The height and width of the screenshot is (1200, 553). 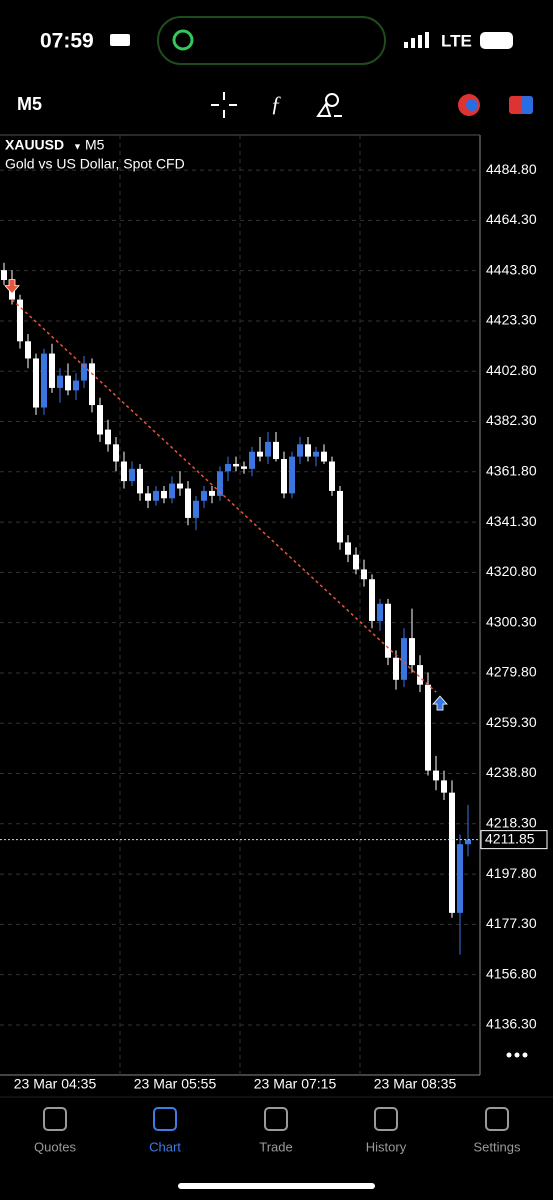 What do you see at coordinates (440, 703) in the screenshot?
I see `buy-arrow` at bounding box center [440, 703].